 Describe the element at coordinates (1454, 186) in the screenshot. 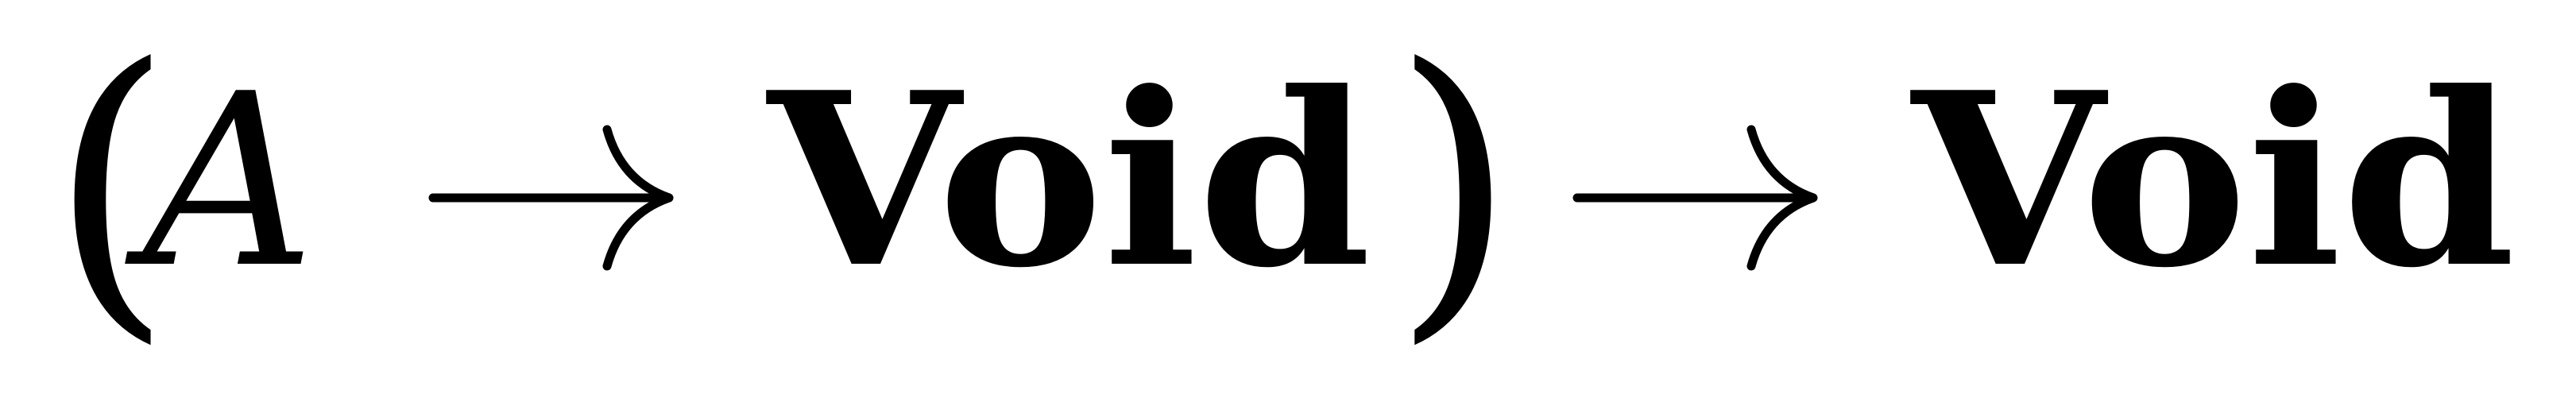

I see `close-parenthesis: )` at that location.